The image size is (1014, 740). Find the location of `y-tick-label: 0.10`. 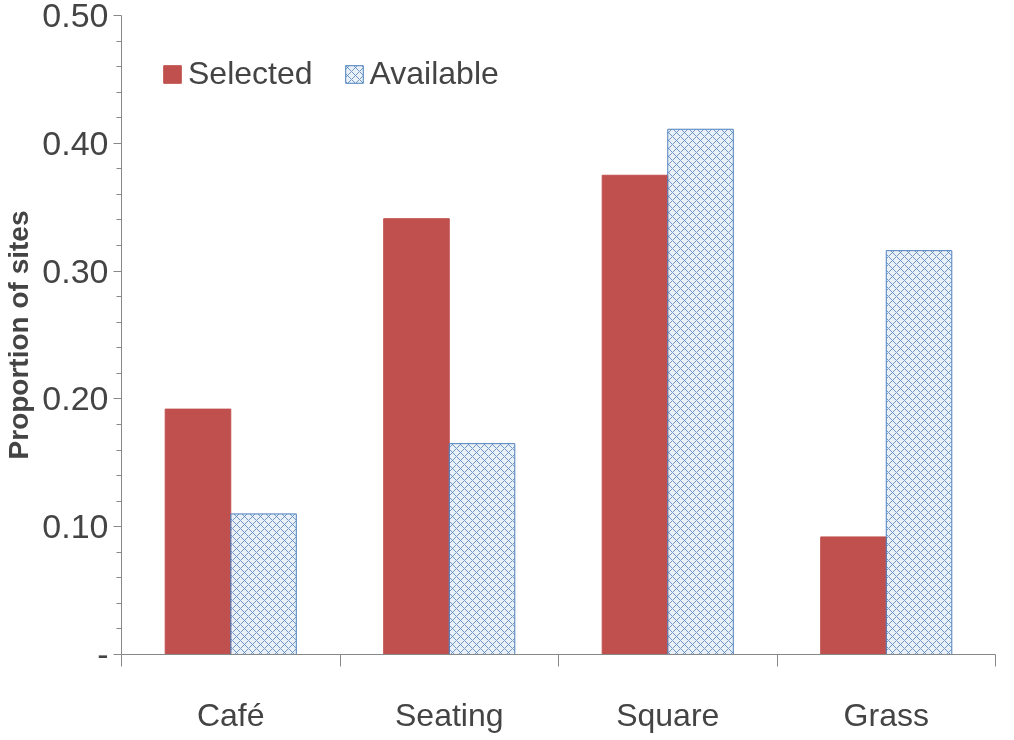

y-tick-label: 0.10 is located at coordinates (75, 526).